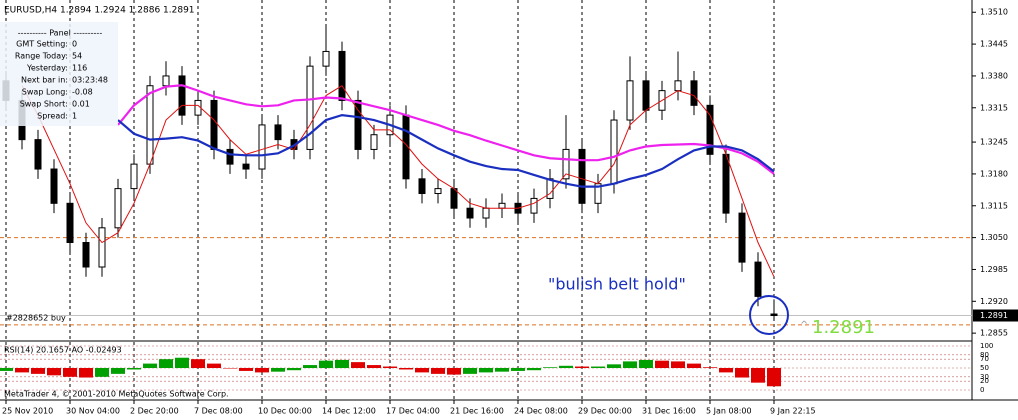 This screenshot has width=1018, height=420. What do you see at coordinates (44, 104) in the screenshot?
I see `panel-label: Swap Short:` at bounding box center [44, 104].